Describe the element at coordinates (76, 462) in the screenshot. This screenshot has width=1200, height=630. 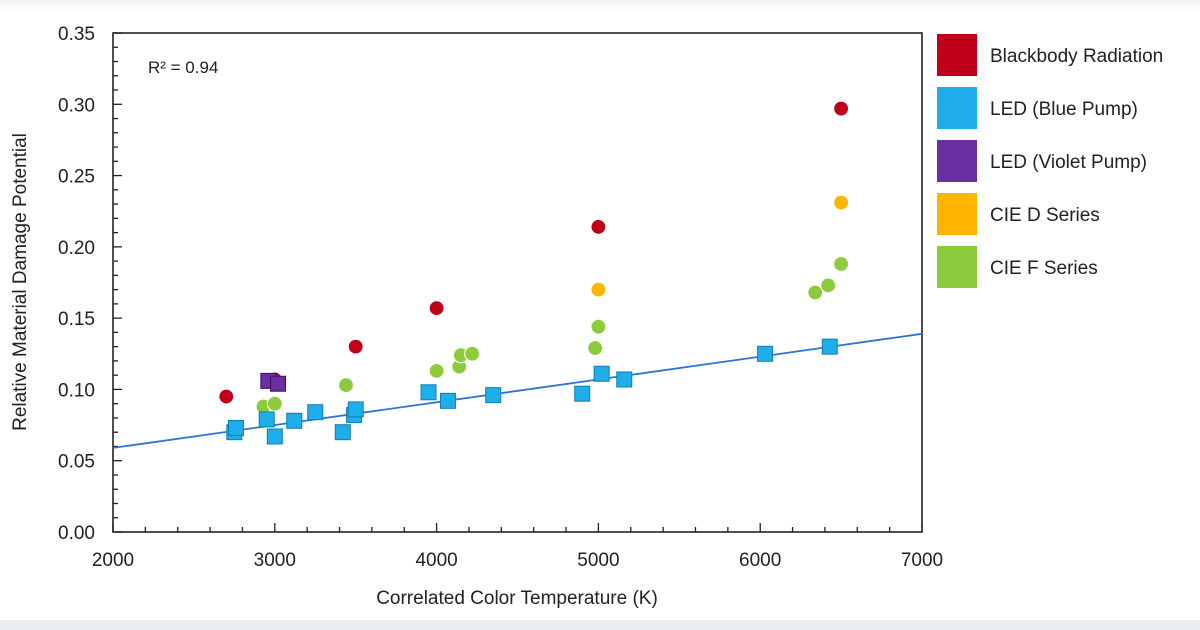
I see `y-tick-label: 0.05` at that location.